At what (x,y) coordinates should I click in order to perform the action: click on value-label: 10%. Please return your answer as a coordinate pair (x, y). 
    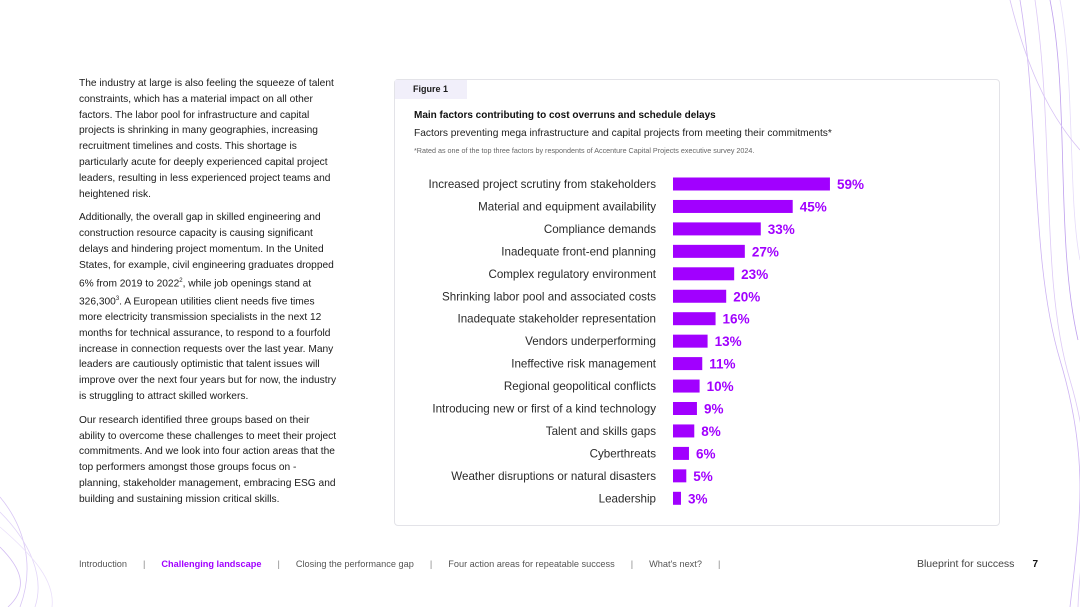
    Looking at the image, I should click on (720, 386).